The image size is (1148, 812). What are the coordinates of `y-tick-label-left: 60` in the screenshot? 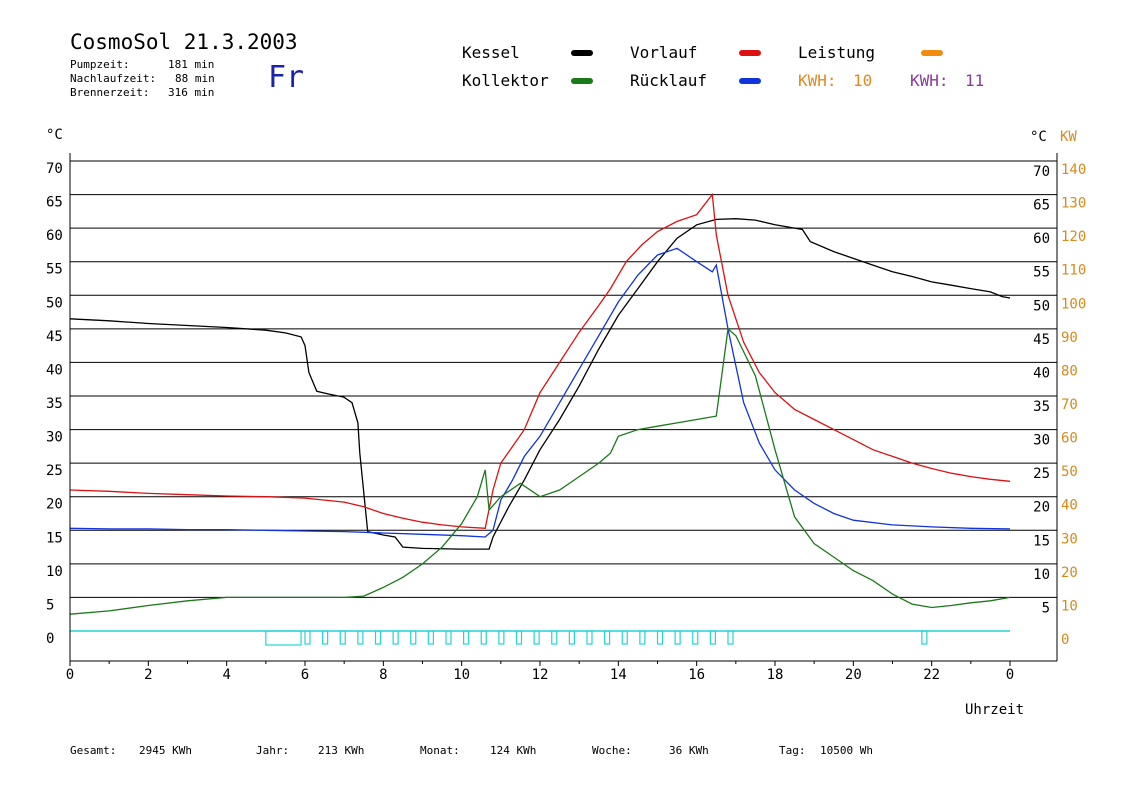 It's located at (54, 236).